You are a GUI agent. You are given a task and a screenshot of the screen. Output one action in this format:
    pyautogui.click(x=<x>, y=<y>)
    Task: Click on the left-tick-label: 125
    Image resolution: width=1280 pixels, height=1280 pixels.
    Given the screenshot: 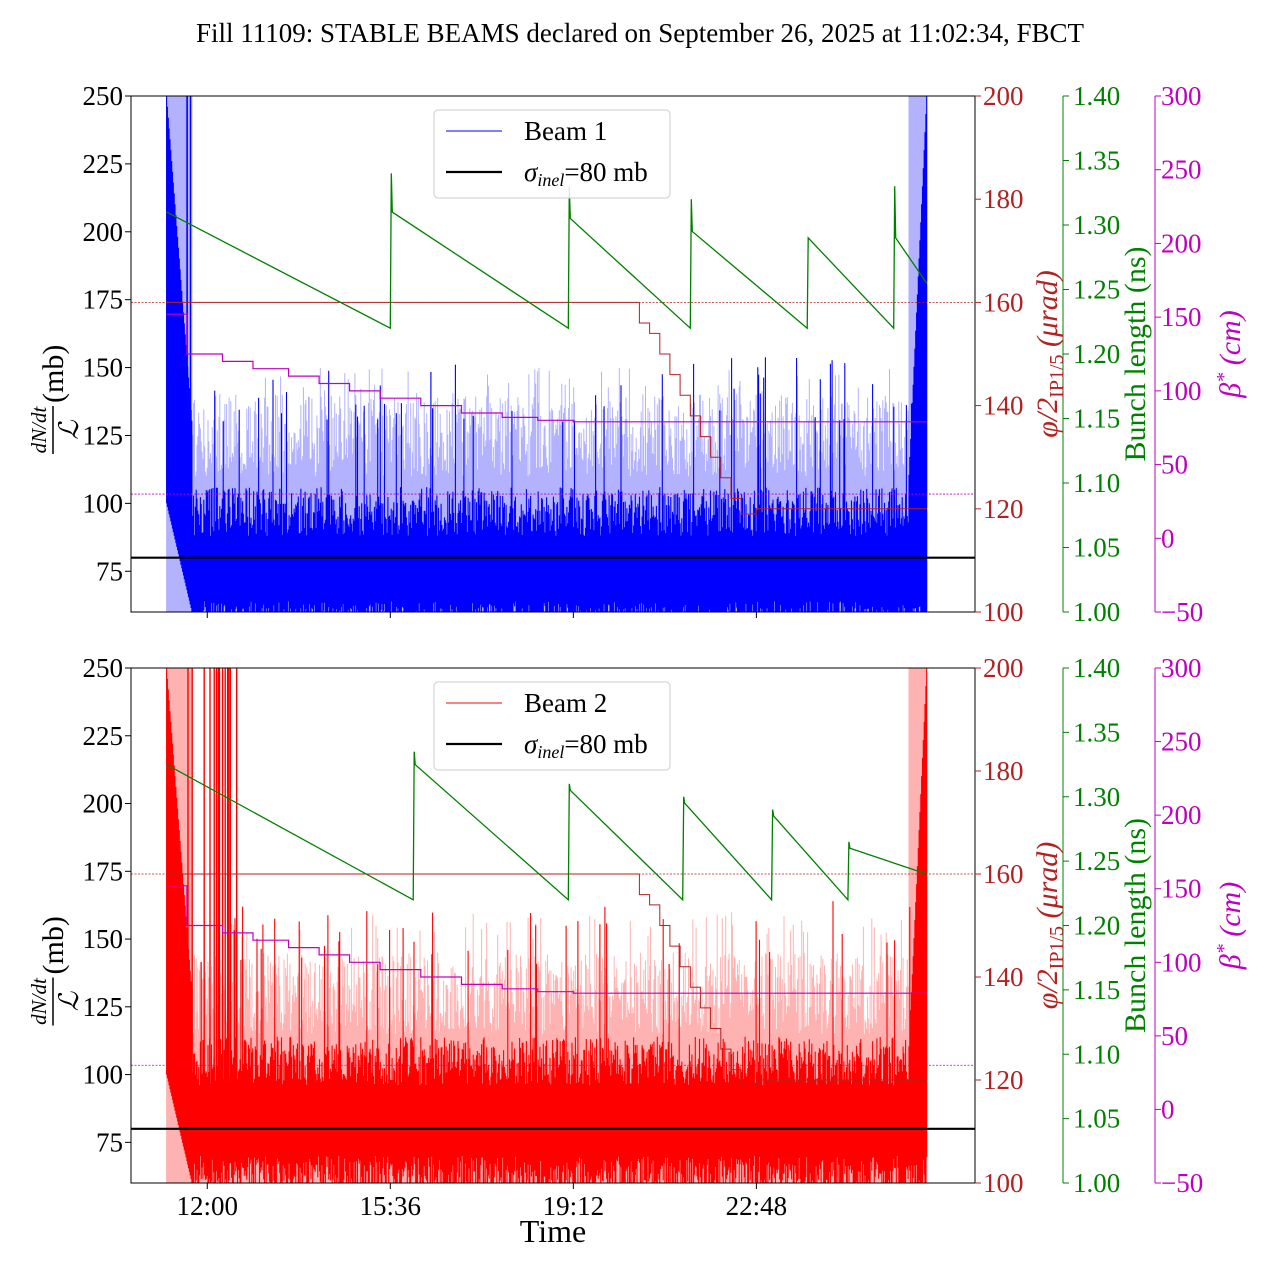 What is the action you would take?
    pyautogui.click(x=103, y=435)
    